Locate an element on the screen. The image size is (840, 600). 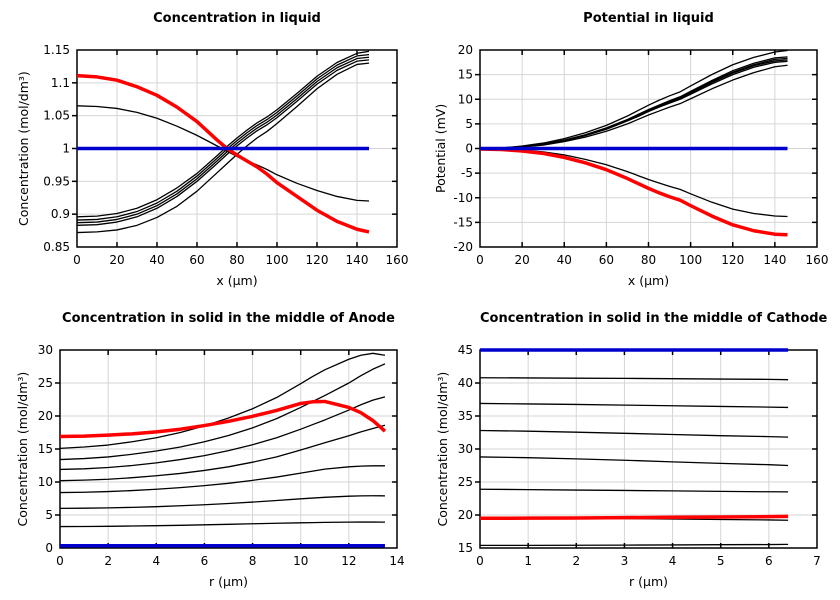
x-tick-label: 8 is located at coordinates (253, 561).